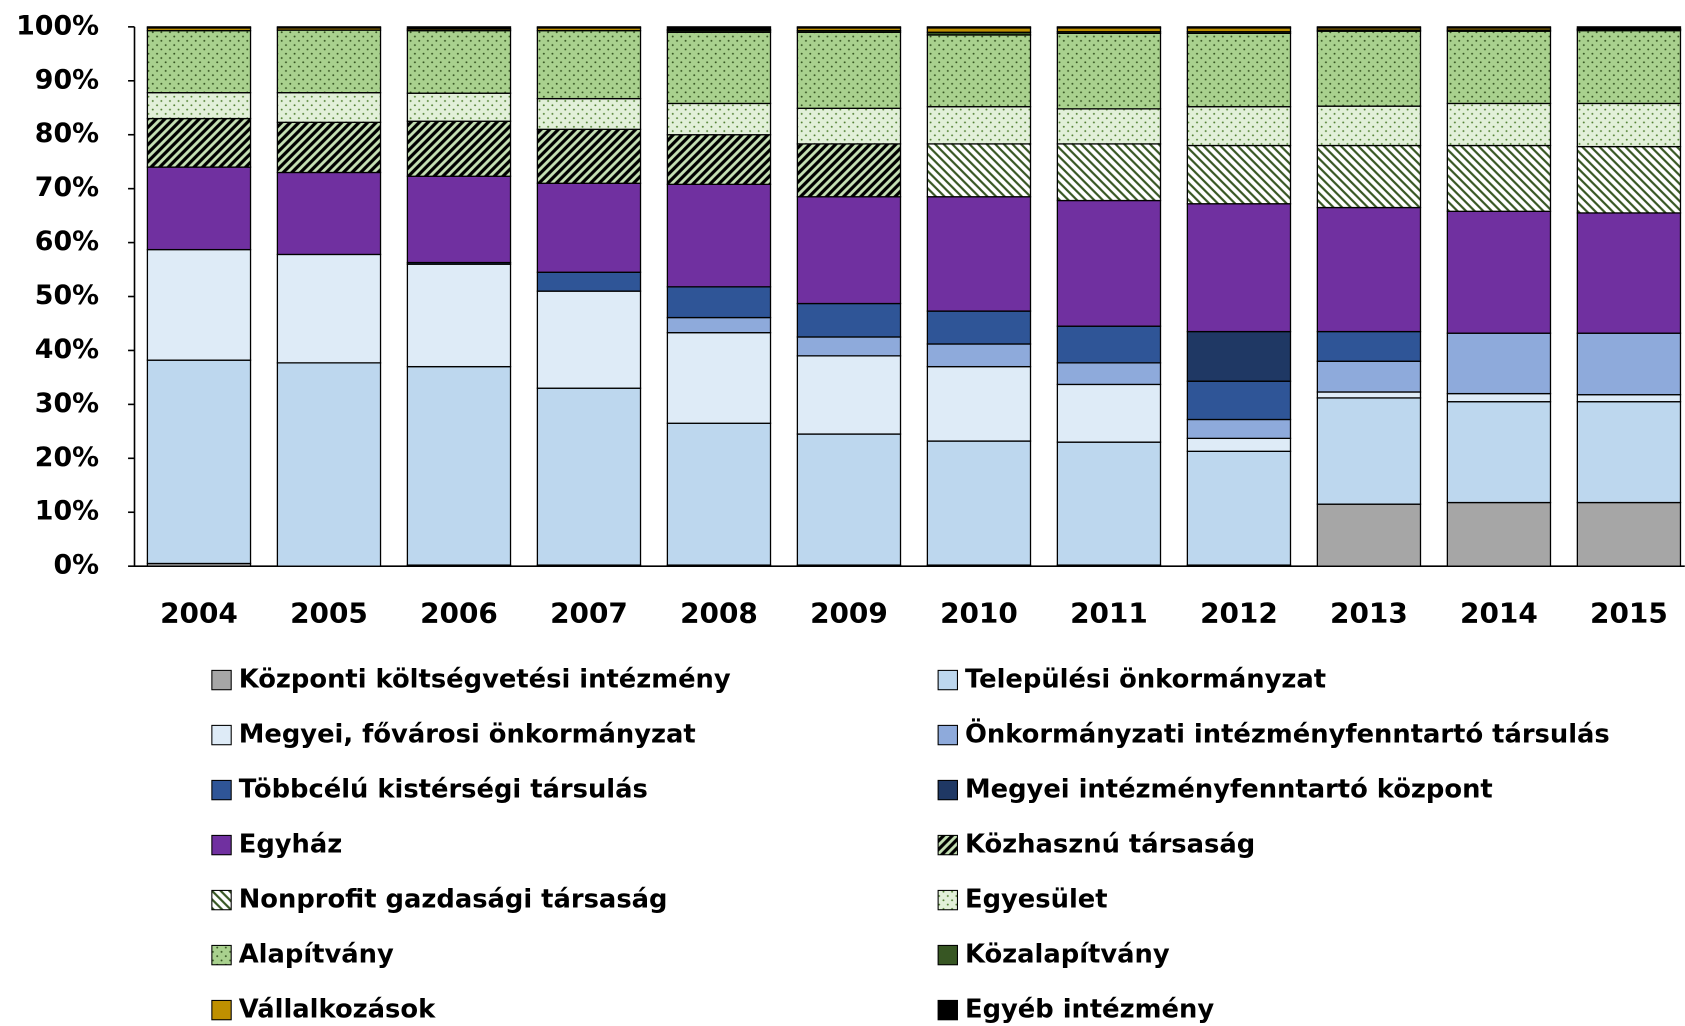 This screenshot has height=1026, width=1685. I want to click on x-tick-label: 2007, so click(589, 613).